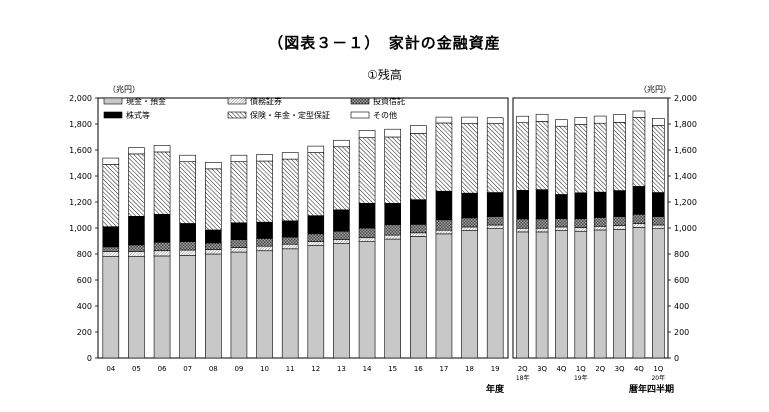  What do you see at coordinates (213, 369) in the screenshot?
I see `x-tick-label: 08` at bounding box center [213, 369].